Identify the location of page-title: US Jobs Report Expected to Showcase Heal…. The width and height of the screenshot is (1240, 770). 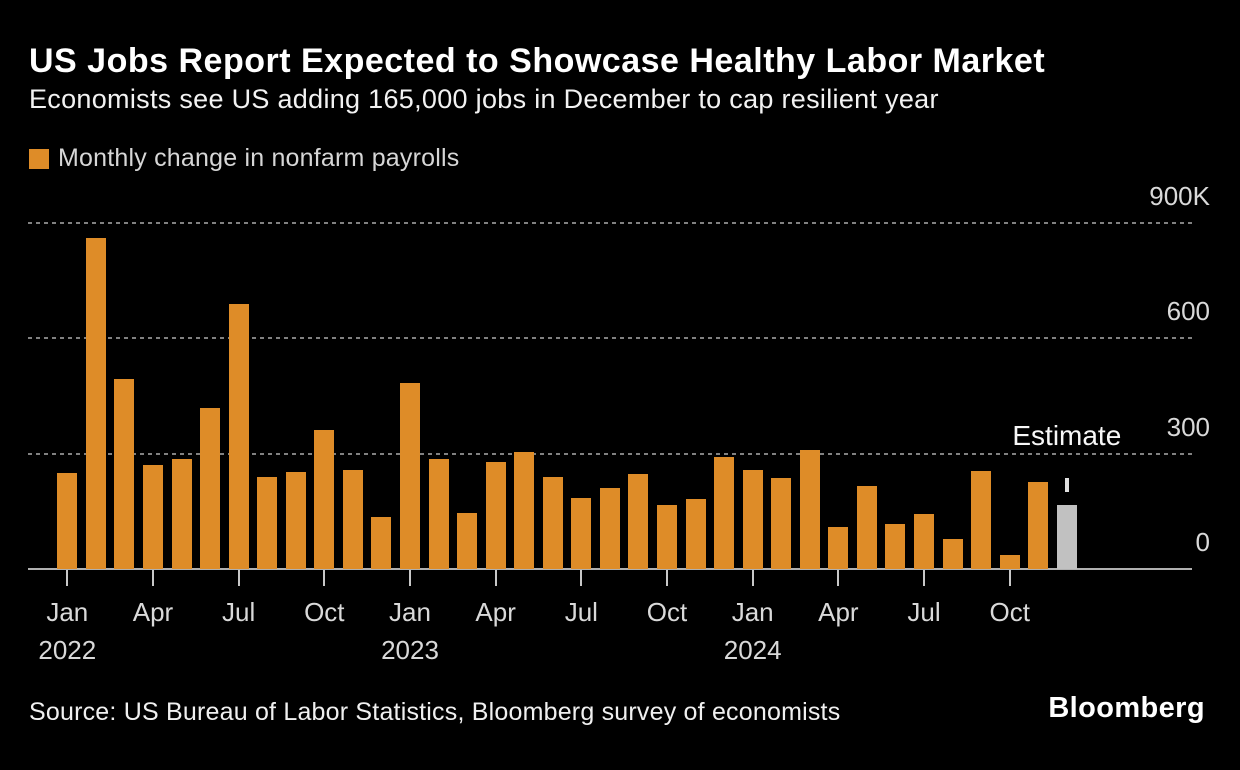
(537, 61).